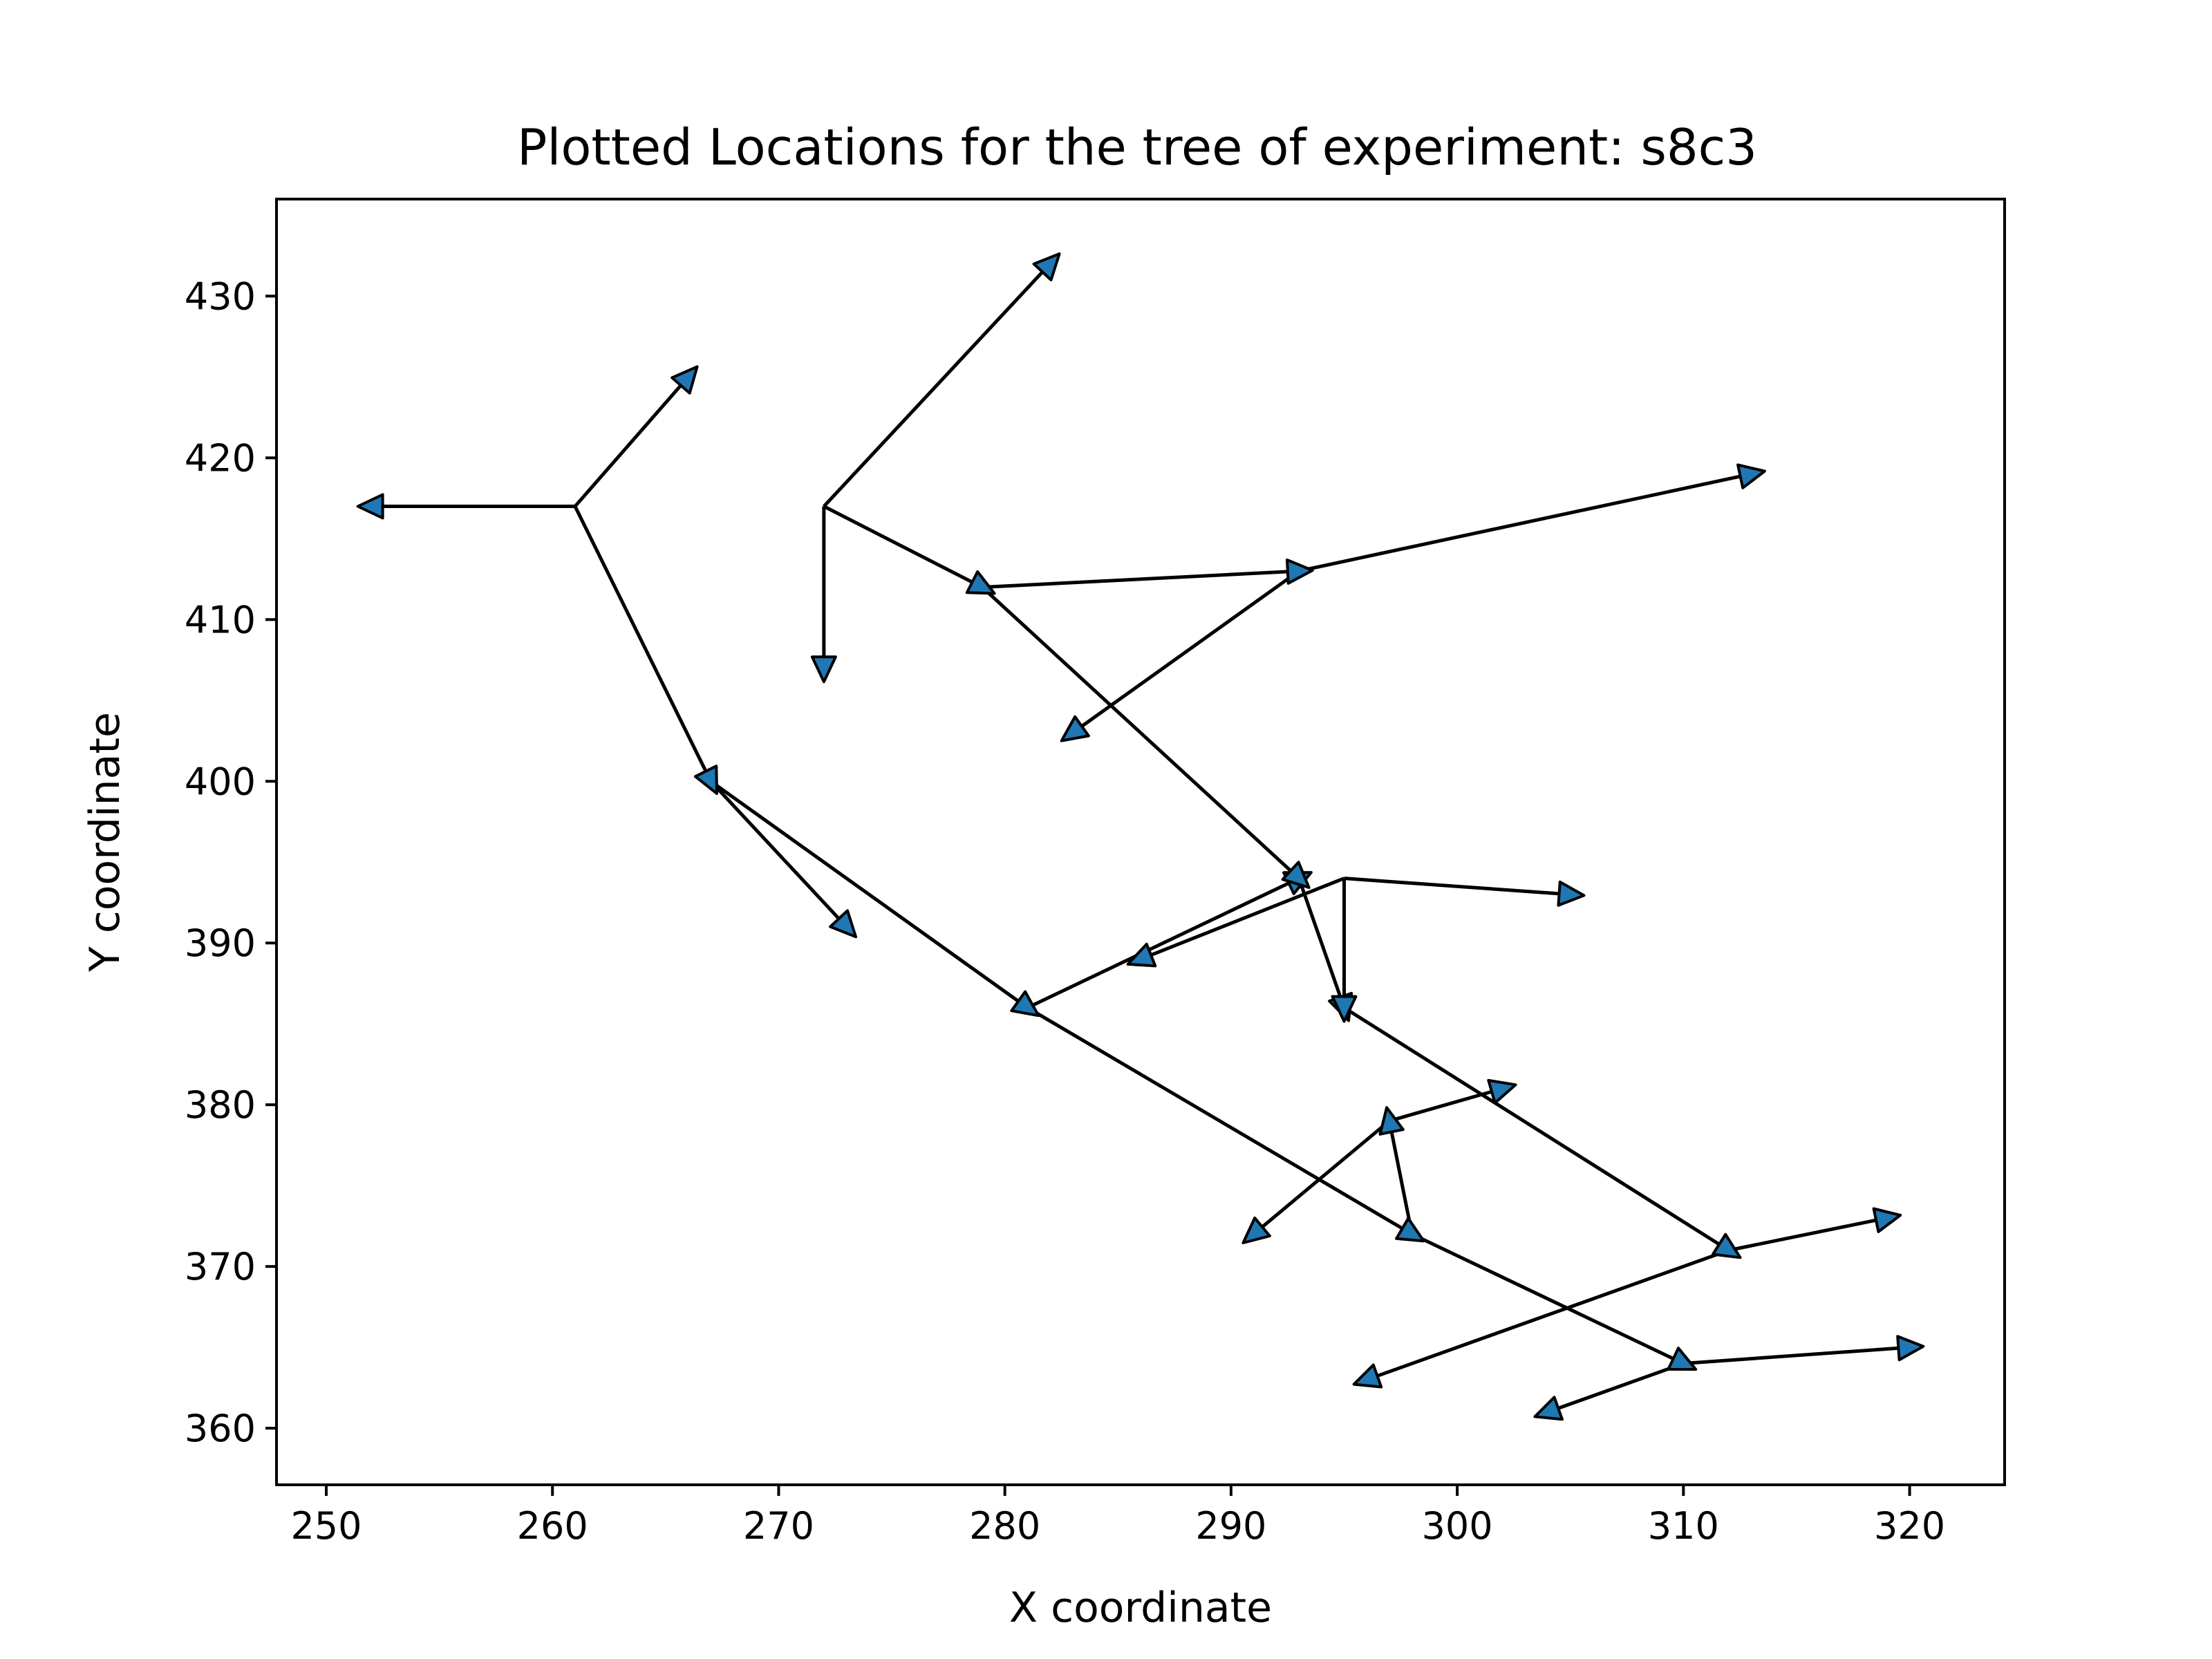 The width and height of the screenshot is (2212, 1659). Describe the element at coordinates (1910, 1526) in the screenshot. I see `x-tick-label: 320` at that location.